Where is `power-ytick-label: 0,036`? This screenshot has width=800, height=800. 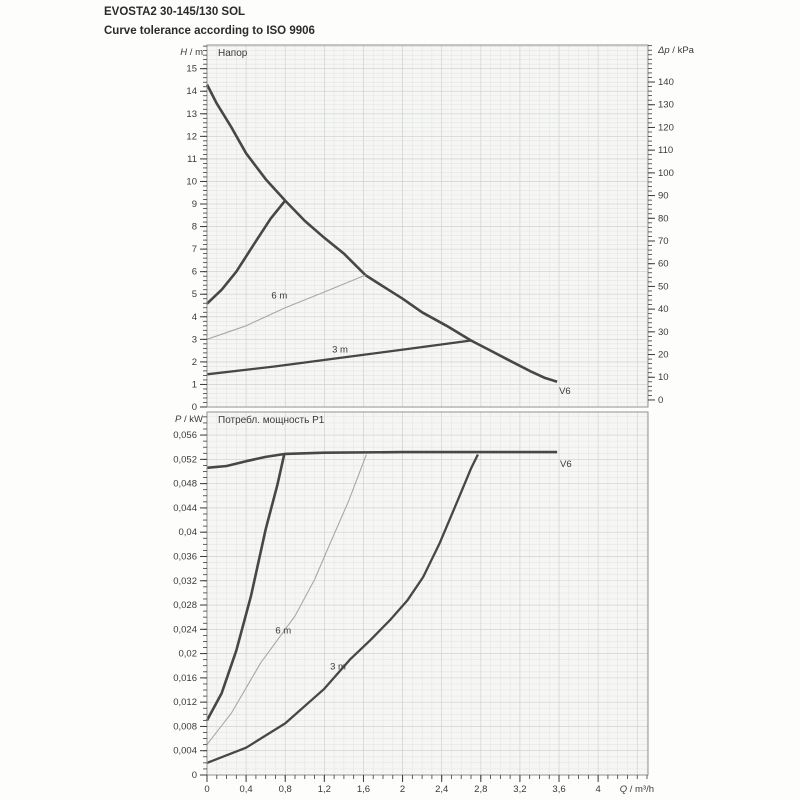 power-ytick-label: 0,036 is located at coordinates (185, 556).